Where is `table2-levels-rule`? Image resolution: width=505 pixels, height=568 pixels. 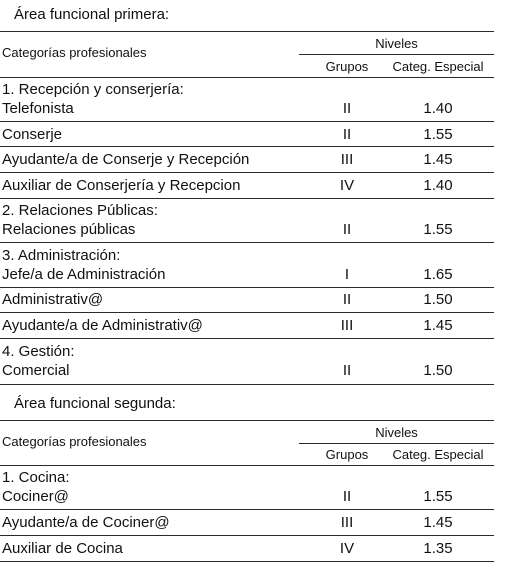 table2-levels-rule is located at coordinates (396, 443).